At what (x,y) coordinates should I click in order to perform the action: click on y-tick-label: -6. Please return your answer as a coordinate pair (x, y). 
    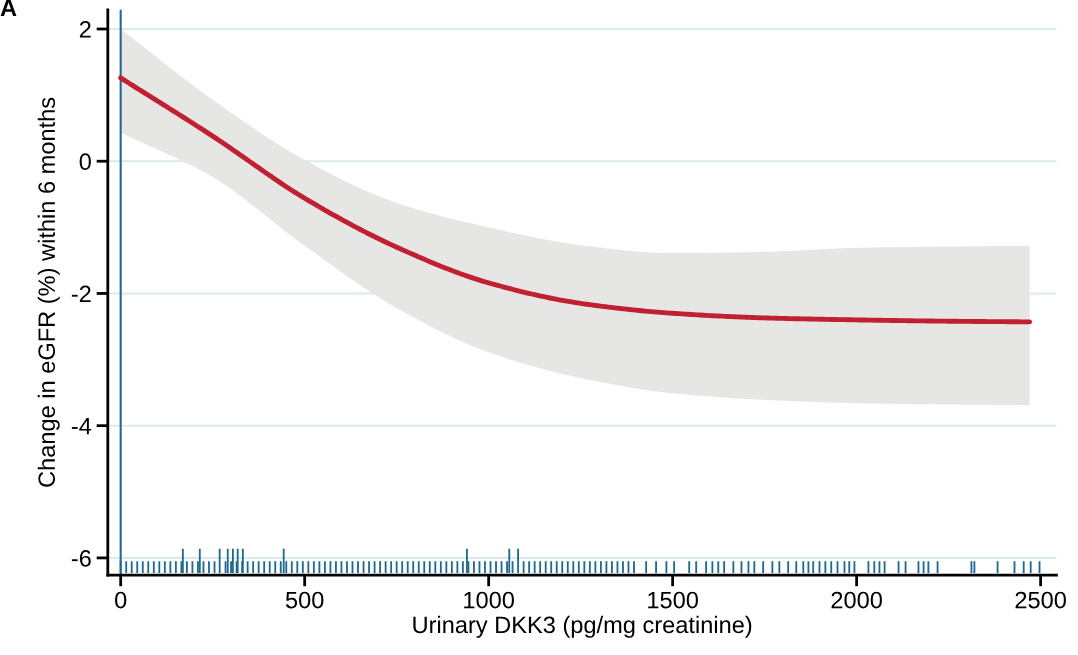
    Looking at the image, I should click on (81, 558).